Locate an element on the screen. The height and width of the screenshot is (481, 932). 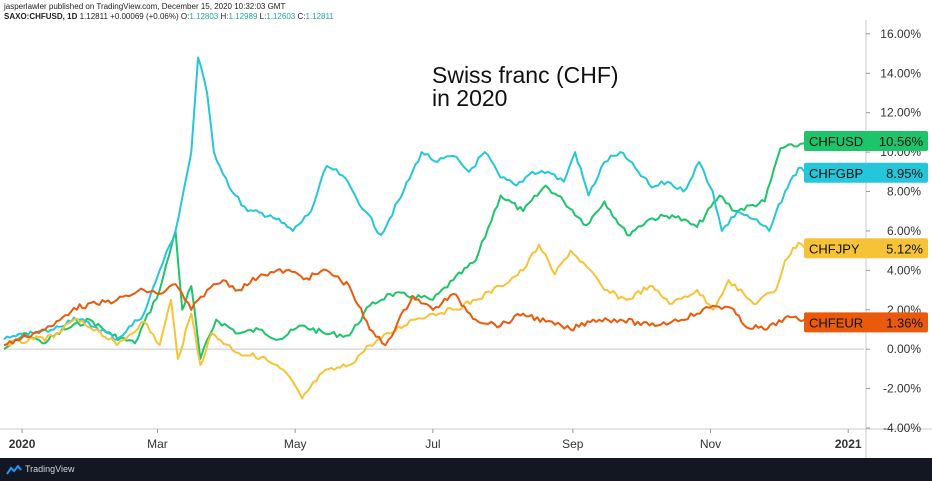
y-tick-label: 14.00% is located at coordinates (900, 73).